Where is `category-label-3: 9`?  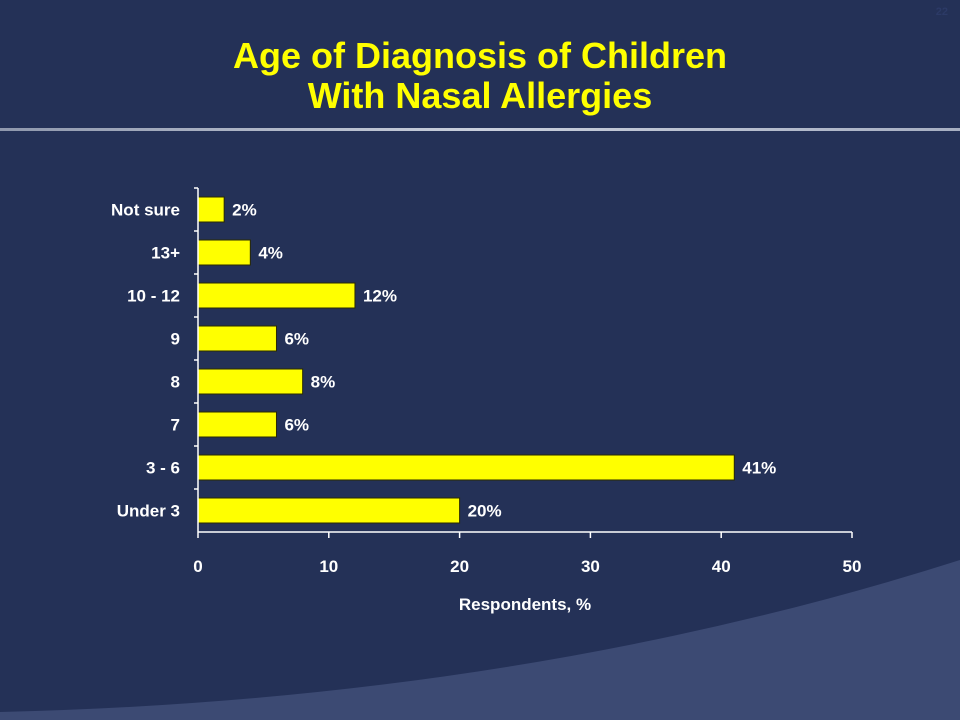 category-label-3: 9 is located at coordinates (175, 339).